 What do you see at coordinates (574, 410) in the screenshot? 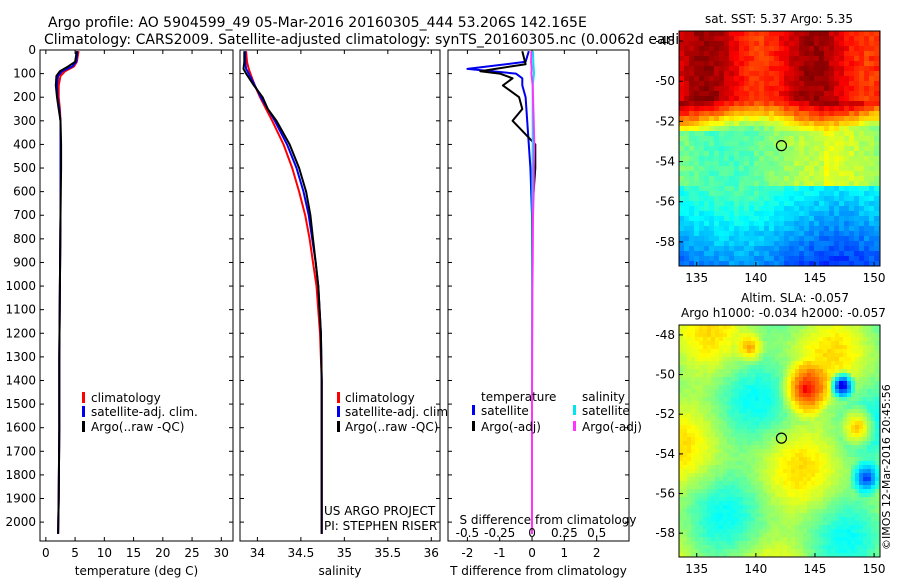
I see `legend-swatch-sal-satellite` at bounding box center [574, 410].